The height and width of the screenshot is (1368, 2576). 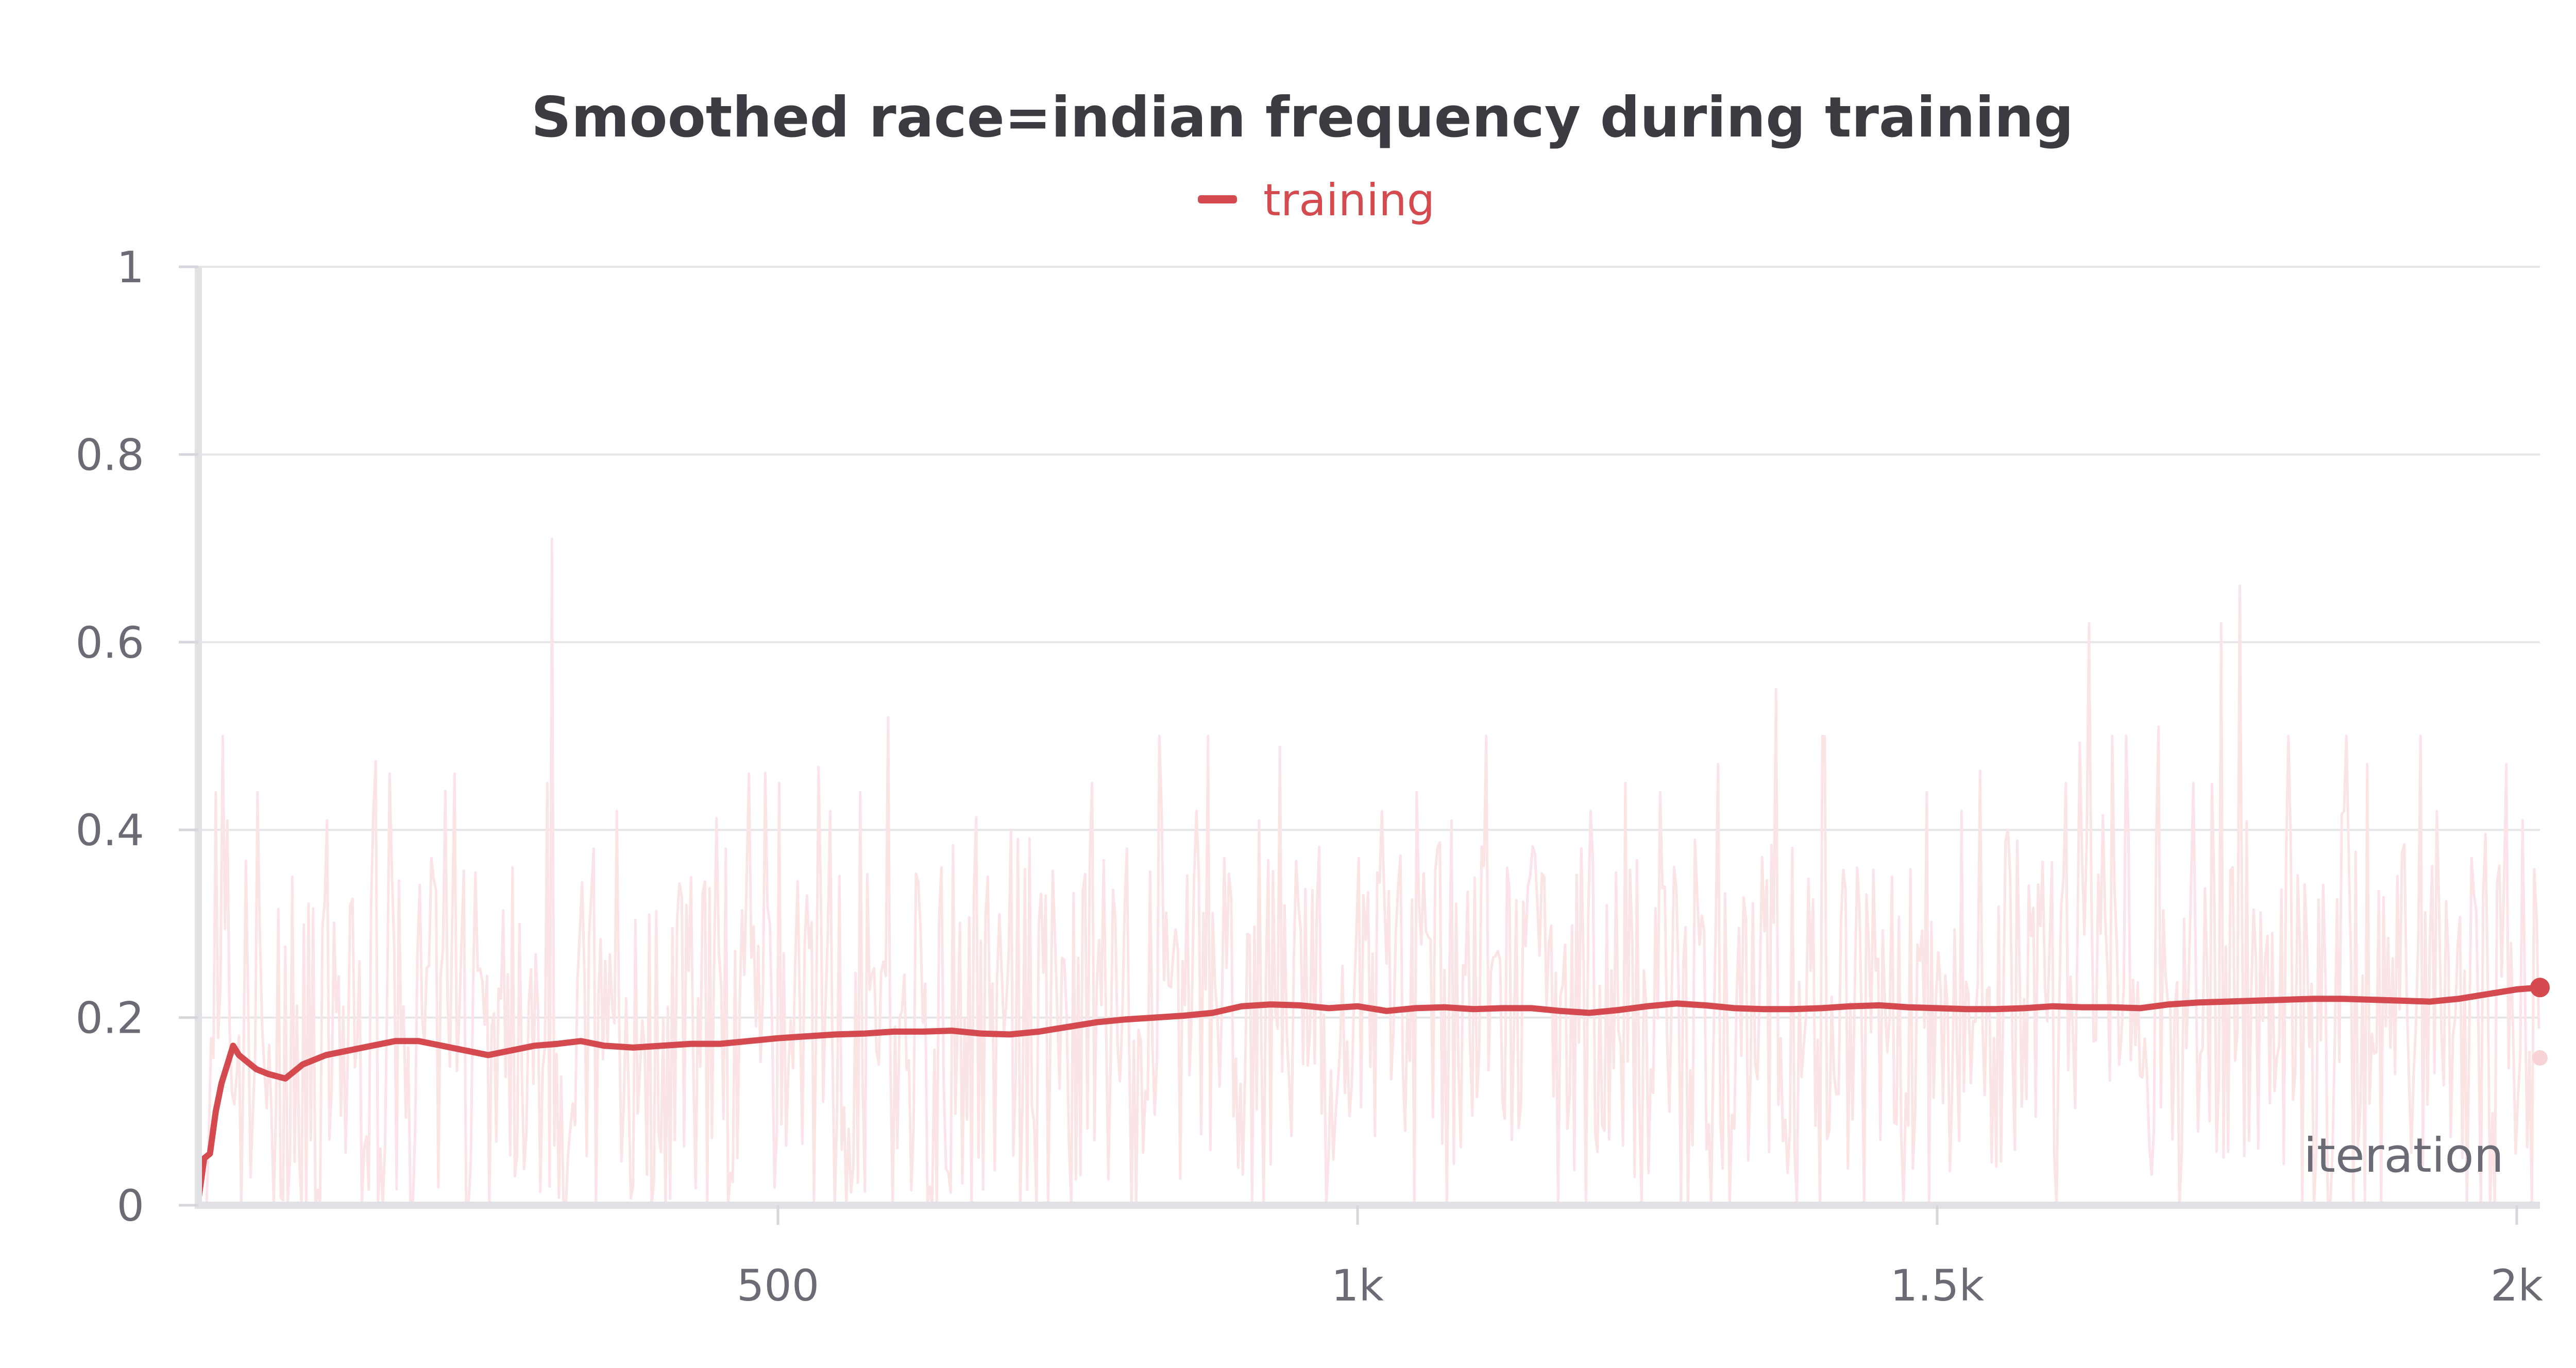 What do you see at coordinates (136, 736) in the screenshot?
I see `y-axis-ticks: 0 0.2 0.4 0.6 0.8 1` at bounding box center [136, 736].